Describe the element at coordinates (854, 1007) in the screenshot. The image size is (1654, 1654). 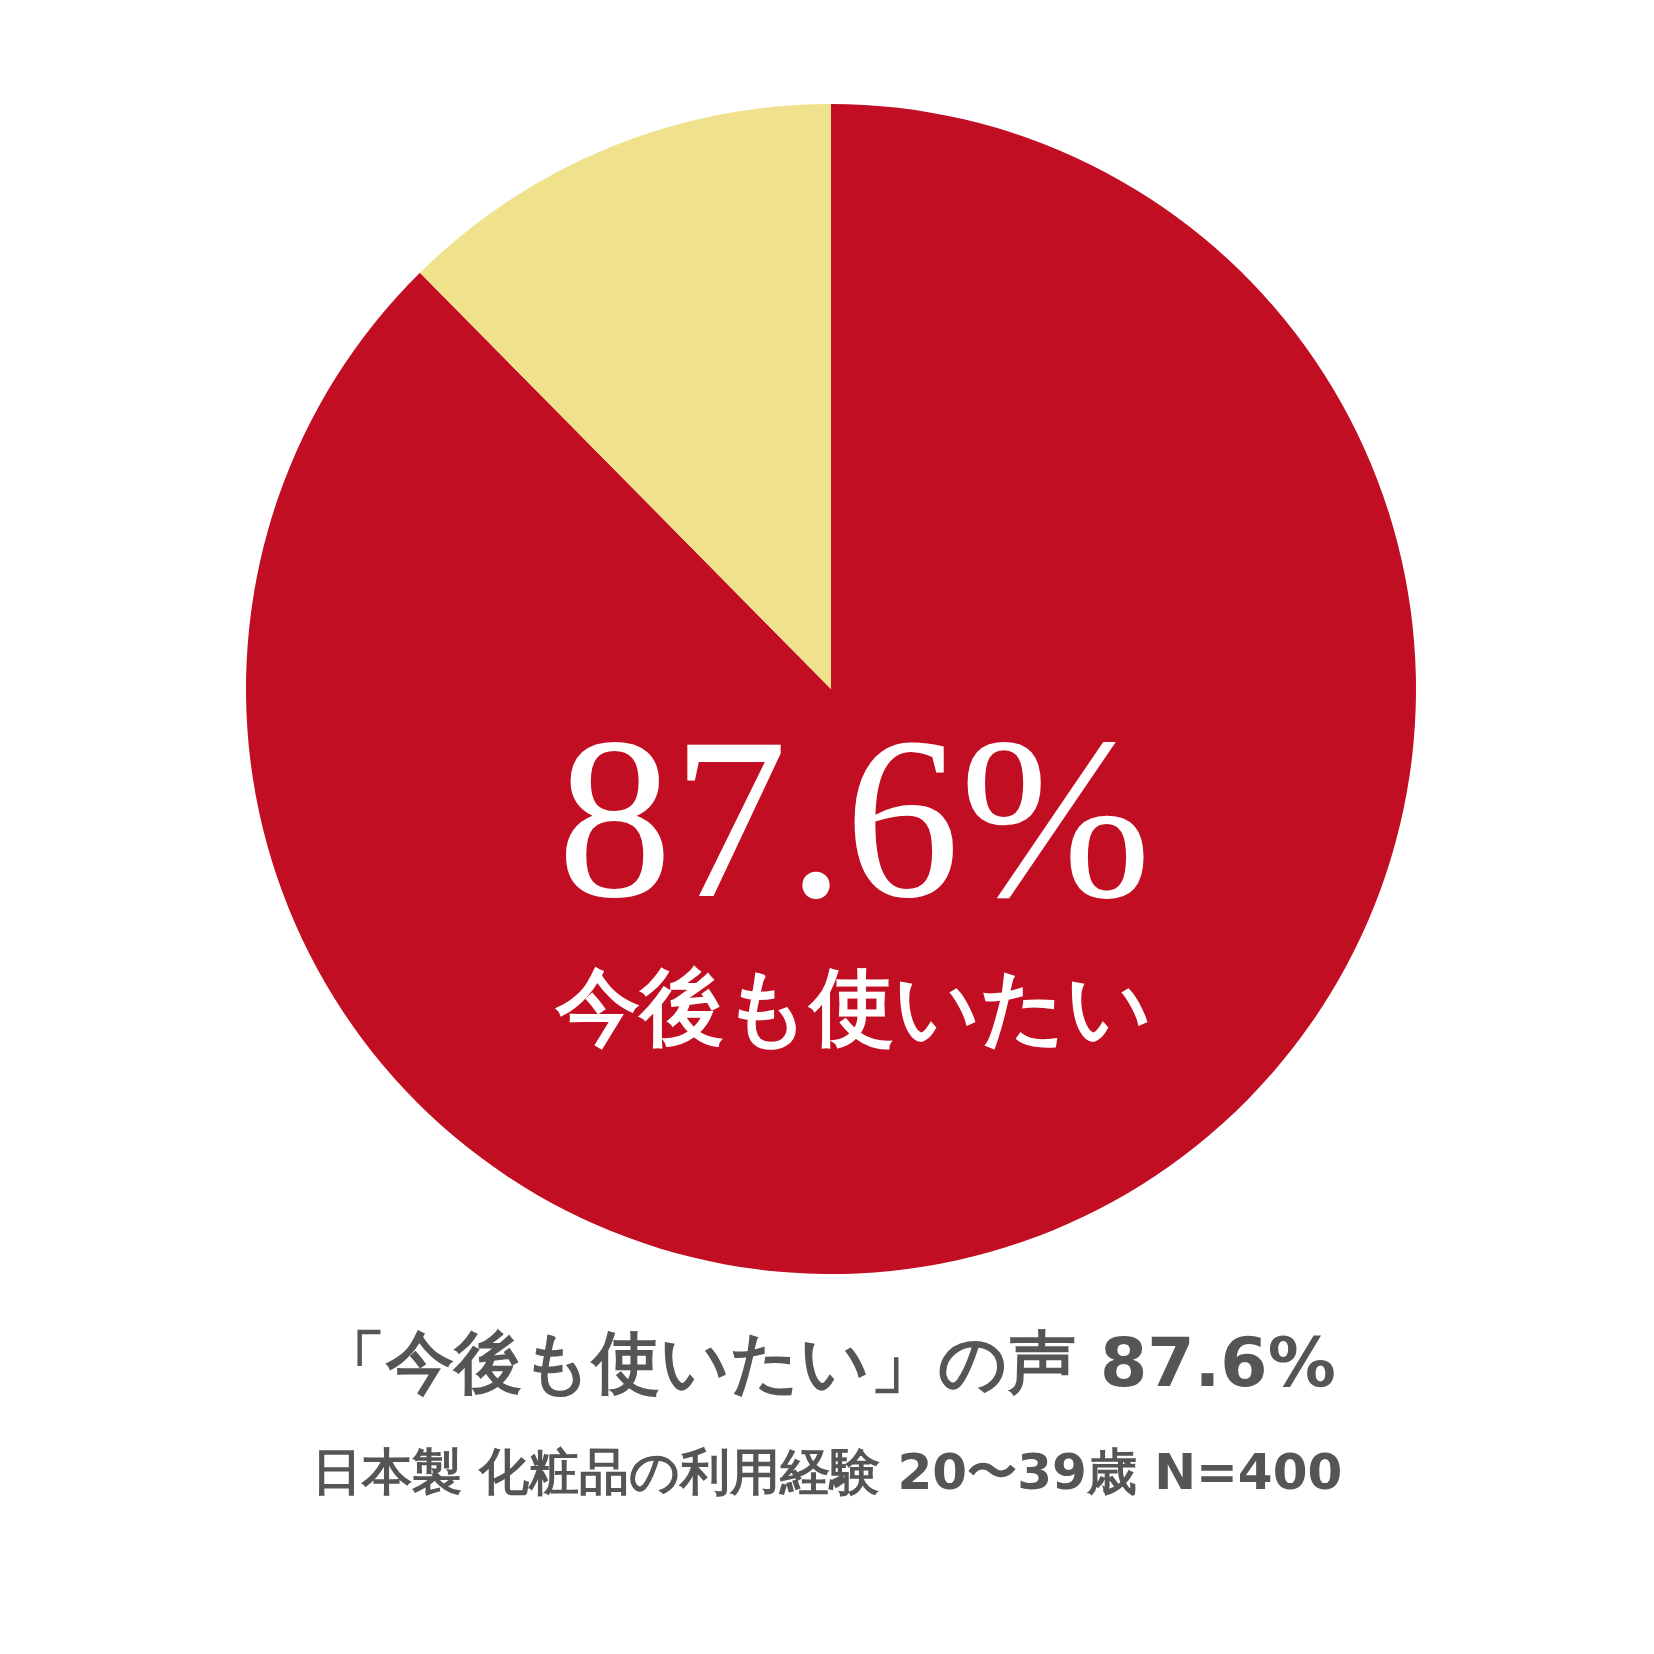
I see `slice-label: 今後も使いたい` at that location.